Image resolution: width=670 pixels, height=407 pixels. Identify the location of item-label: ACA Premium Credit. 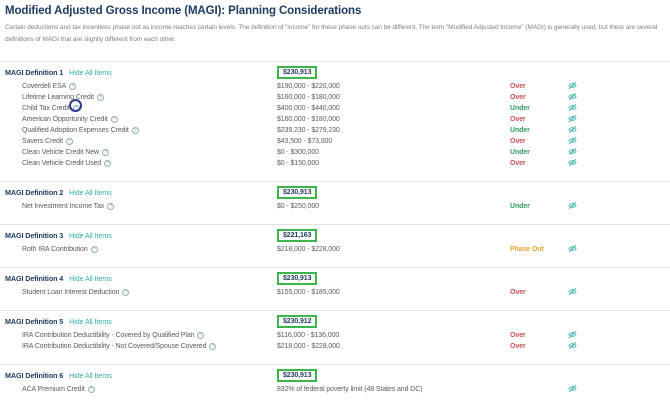
(53, 389).